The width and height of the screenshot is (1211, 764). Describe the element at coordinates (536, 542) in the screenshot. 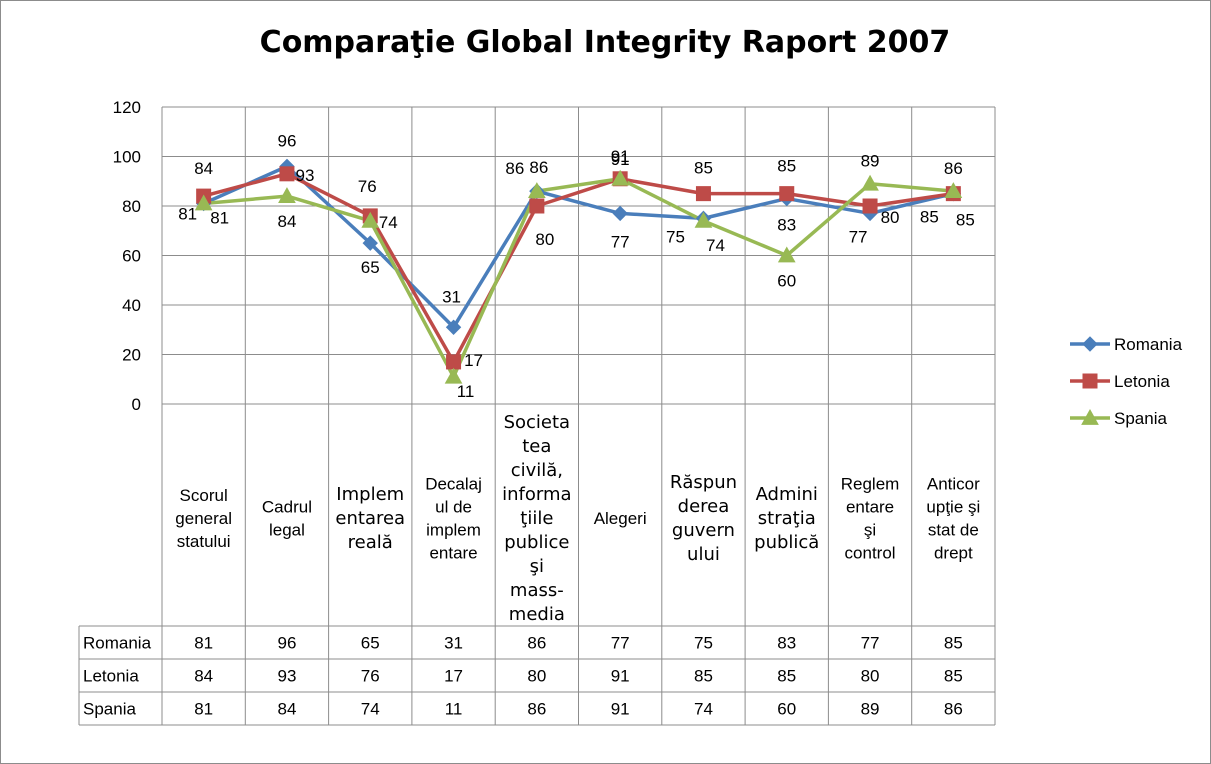

I see `category-label-line: publice` at that location.